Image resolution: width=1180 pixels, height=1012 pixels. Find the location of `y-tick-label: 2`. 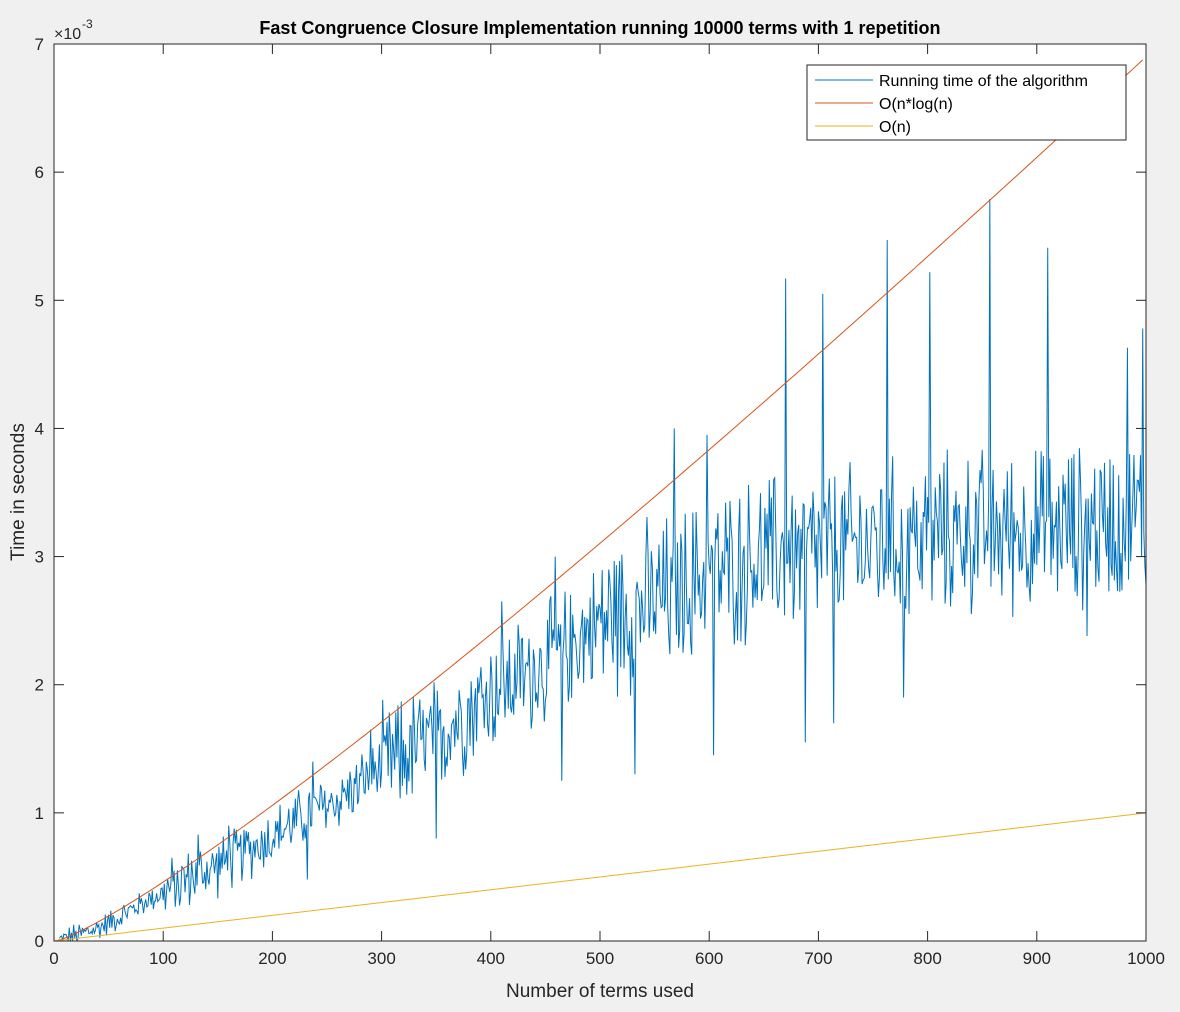

y-tick-label: 2 is located at coordinates (39, 685).